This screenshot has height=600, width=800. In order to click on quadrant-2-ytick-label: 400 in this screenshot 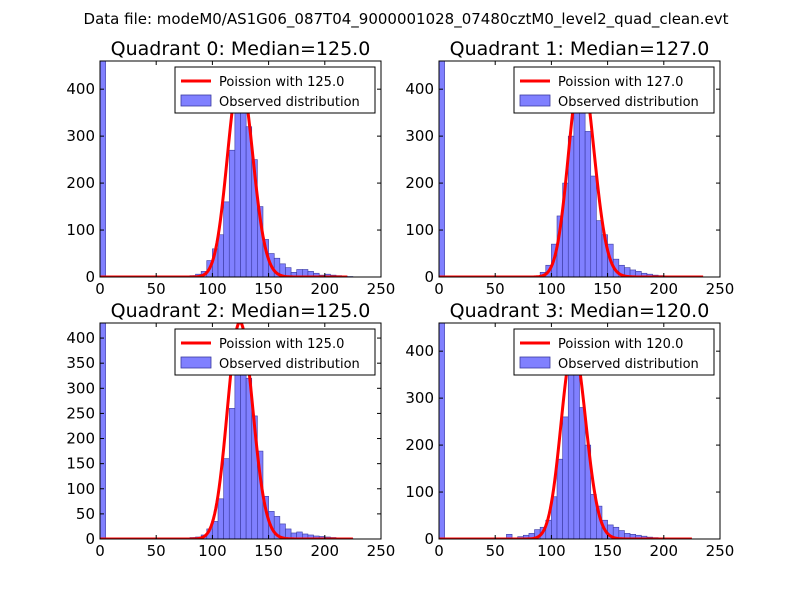, I will do `click(80, 338)`.